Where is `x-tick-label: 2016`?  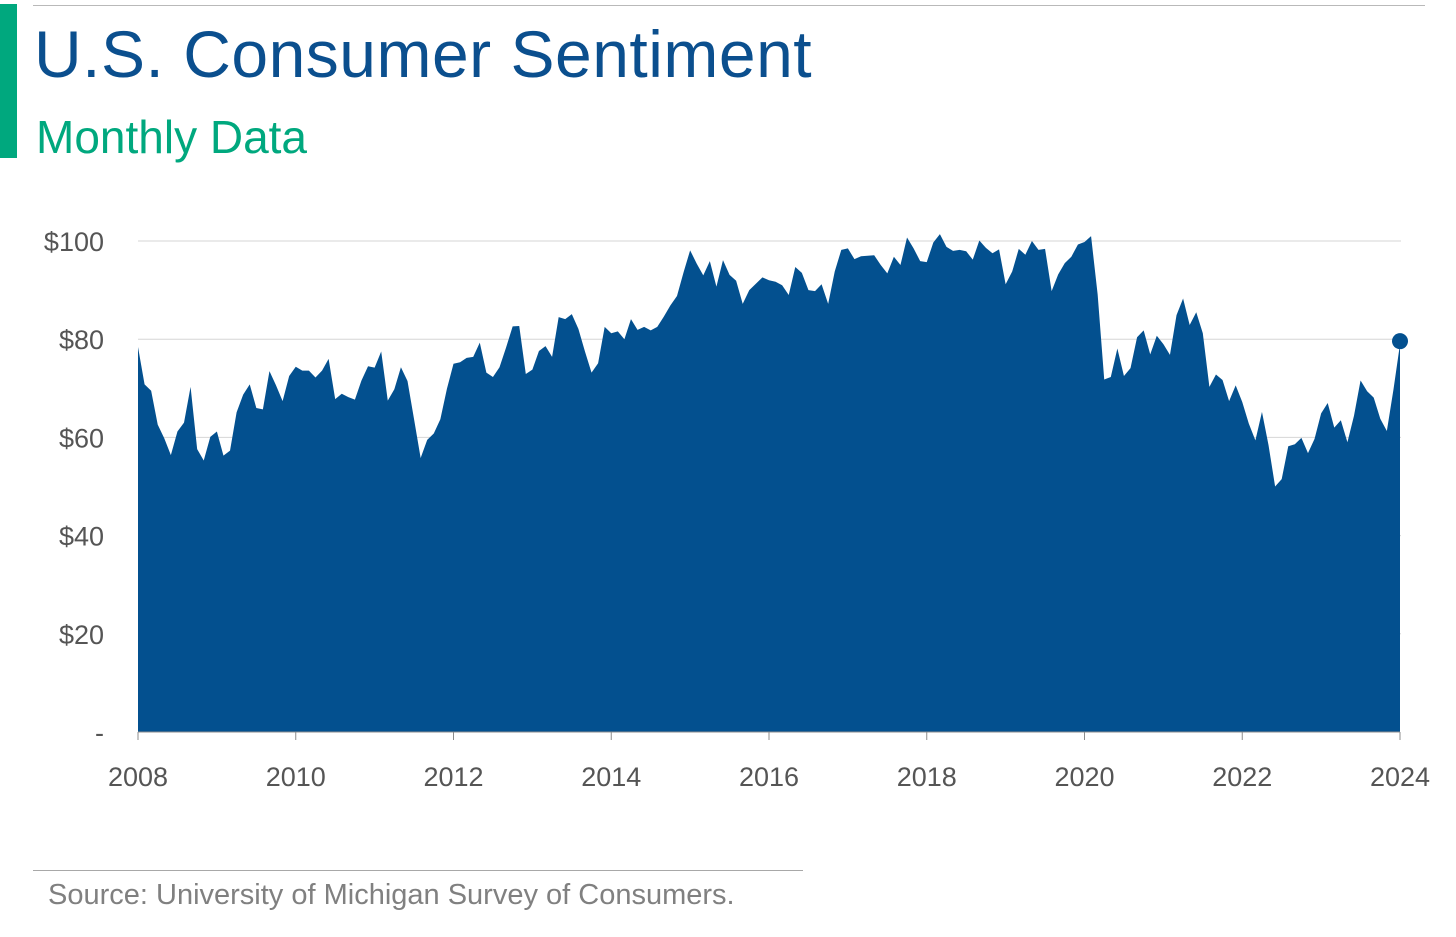
x-tick-label: 2016 is located at coordinates (769, 777).